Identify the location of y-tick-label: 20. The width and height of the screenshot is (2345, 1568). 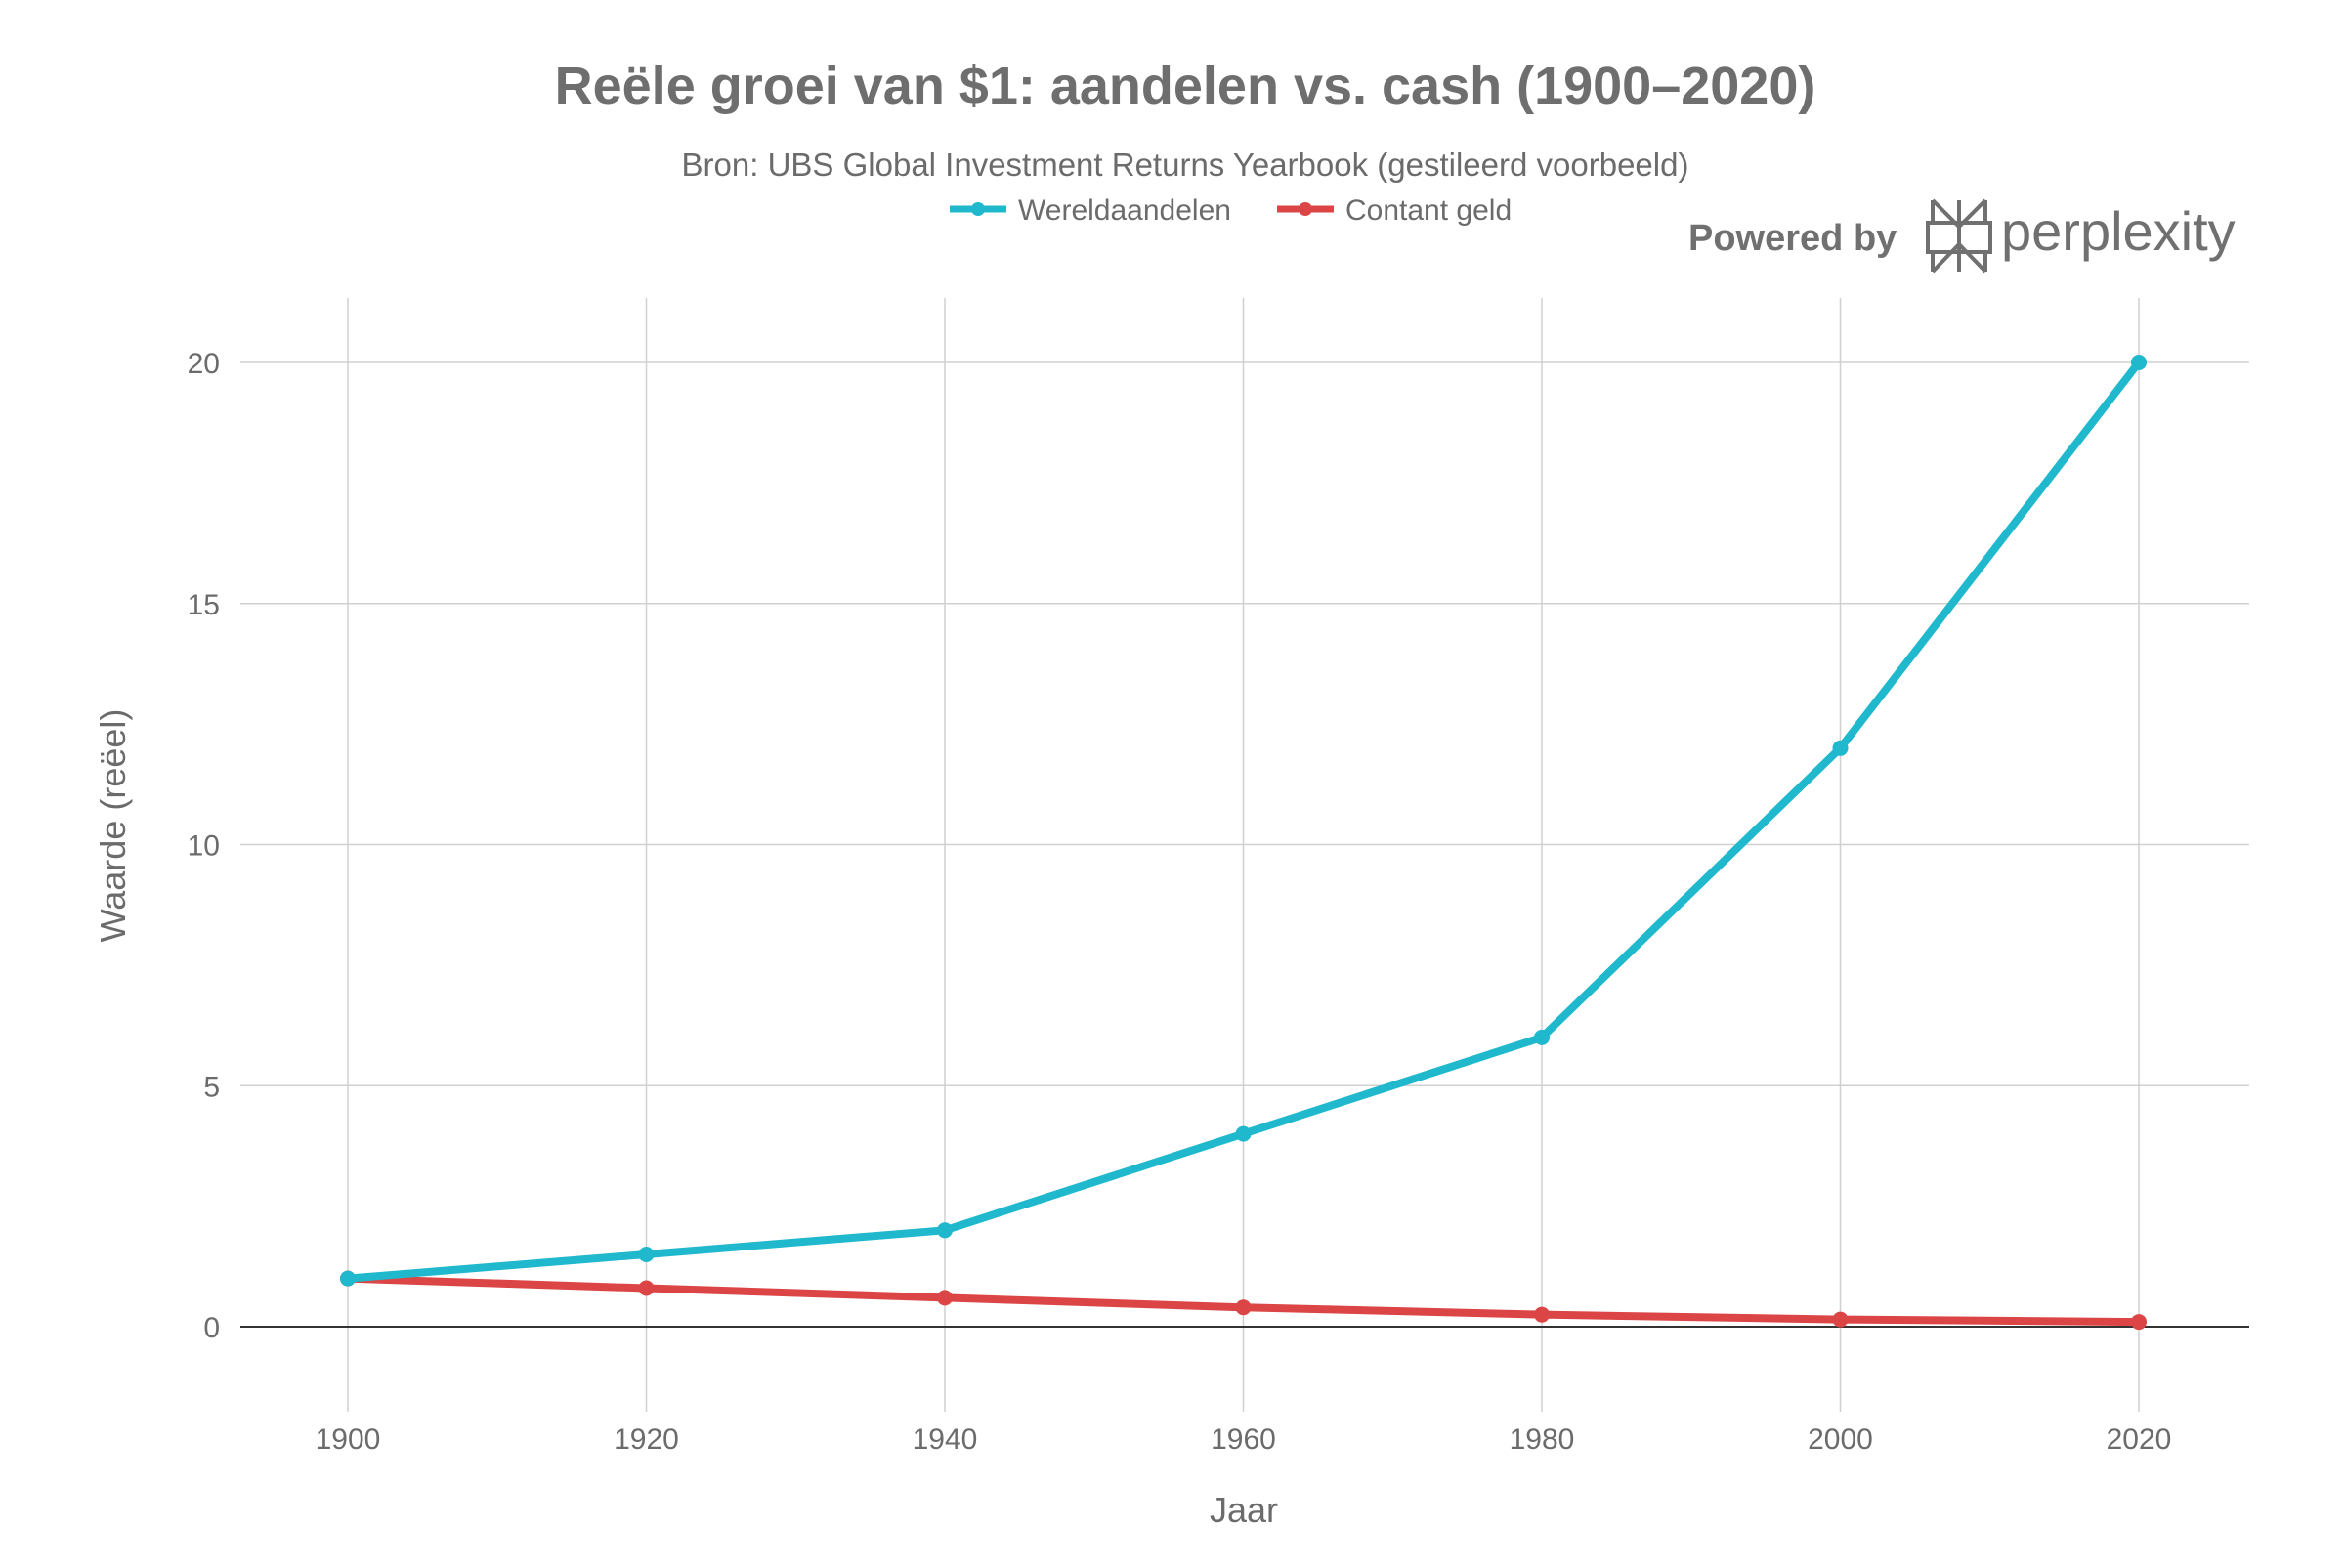
(204, 364).